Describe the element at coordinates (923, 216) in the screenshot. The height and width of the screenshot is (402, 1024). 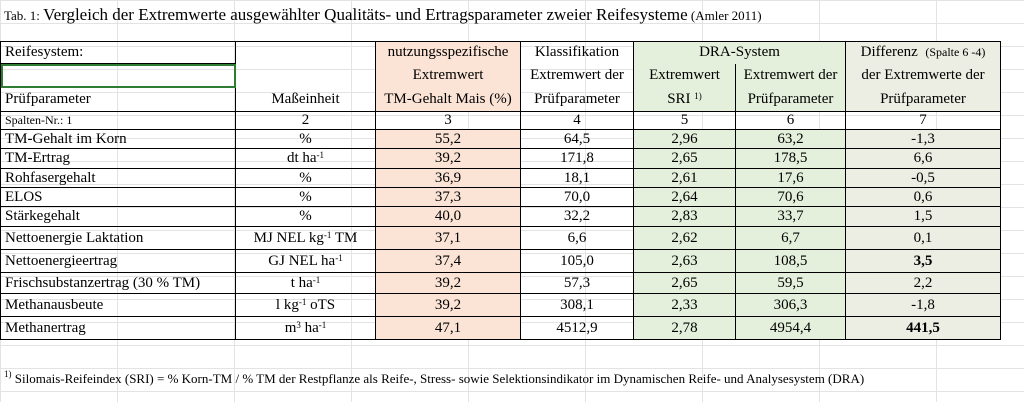
I see `row-value-col7: 1,5` at that location.